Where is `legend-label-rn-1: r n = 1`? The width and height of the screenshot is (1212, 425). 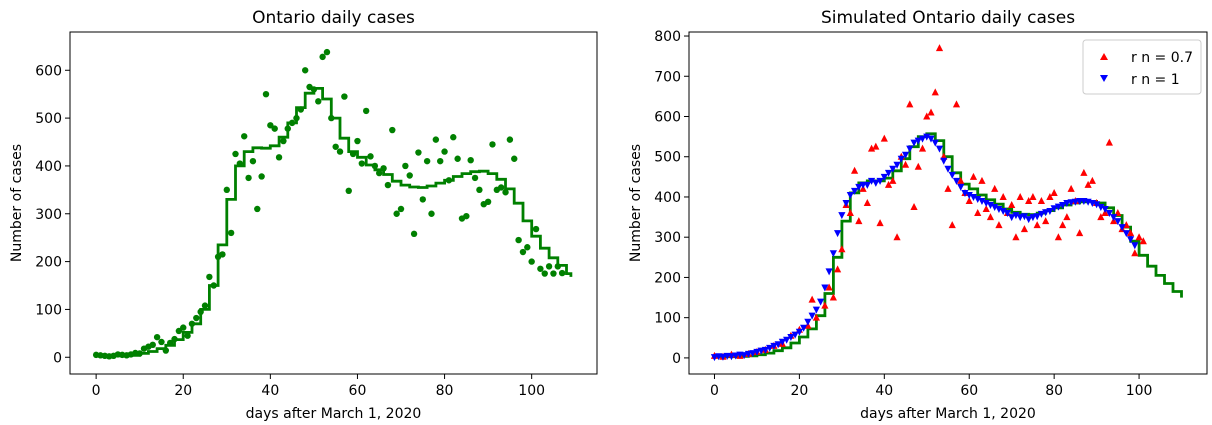 legend-label-rn-1: r n = 1 is located at coordinates (1155, 80).